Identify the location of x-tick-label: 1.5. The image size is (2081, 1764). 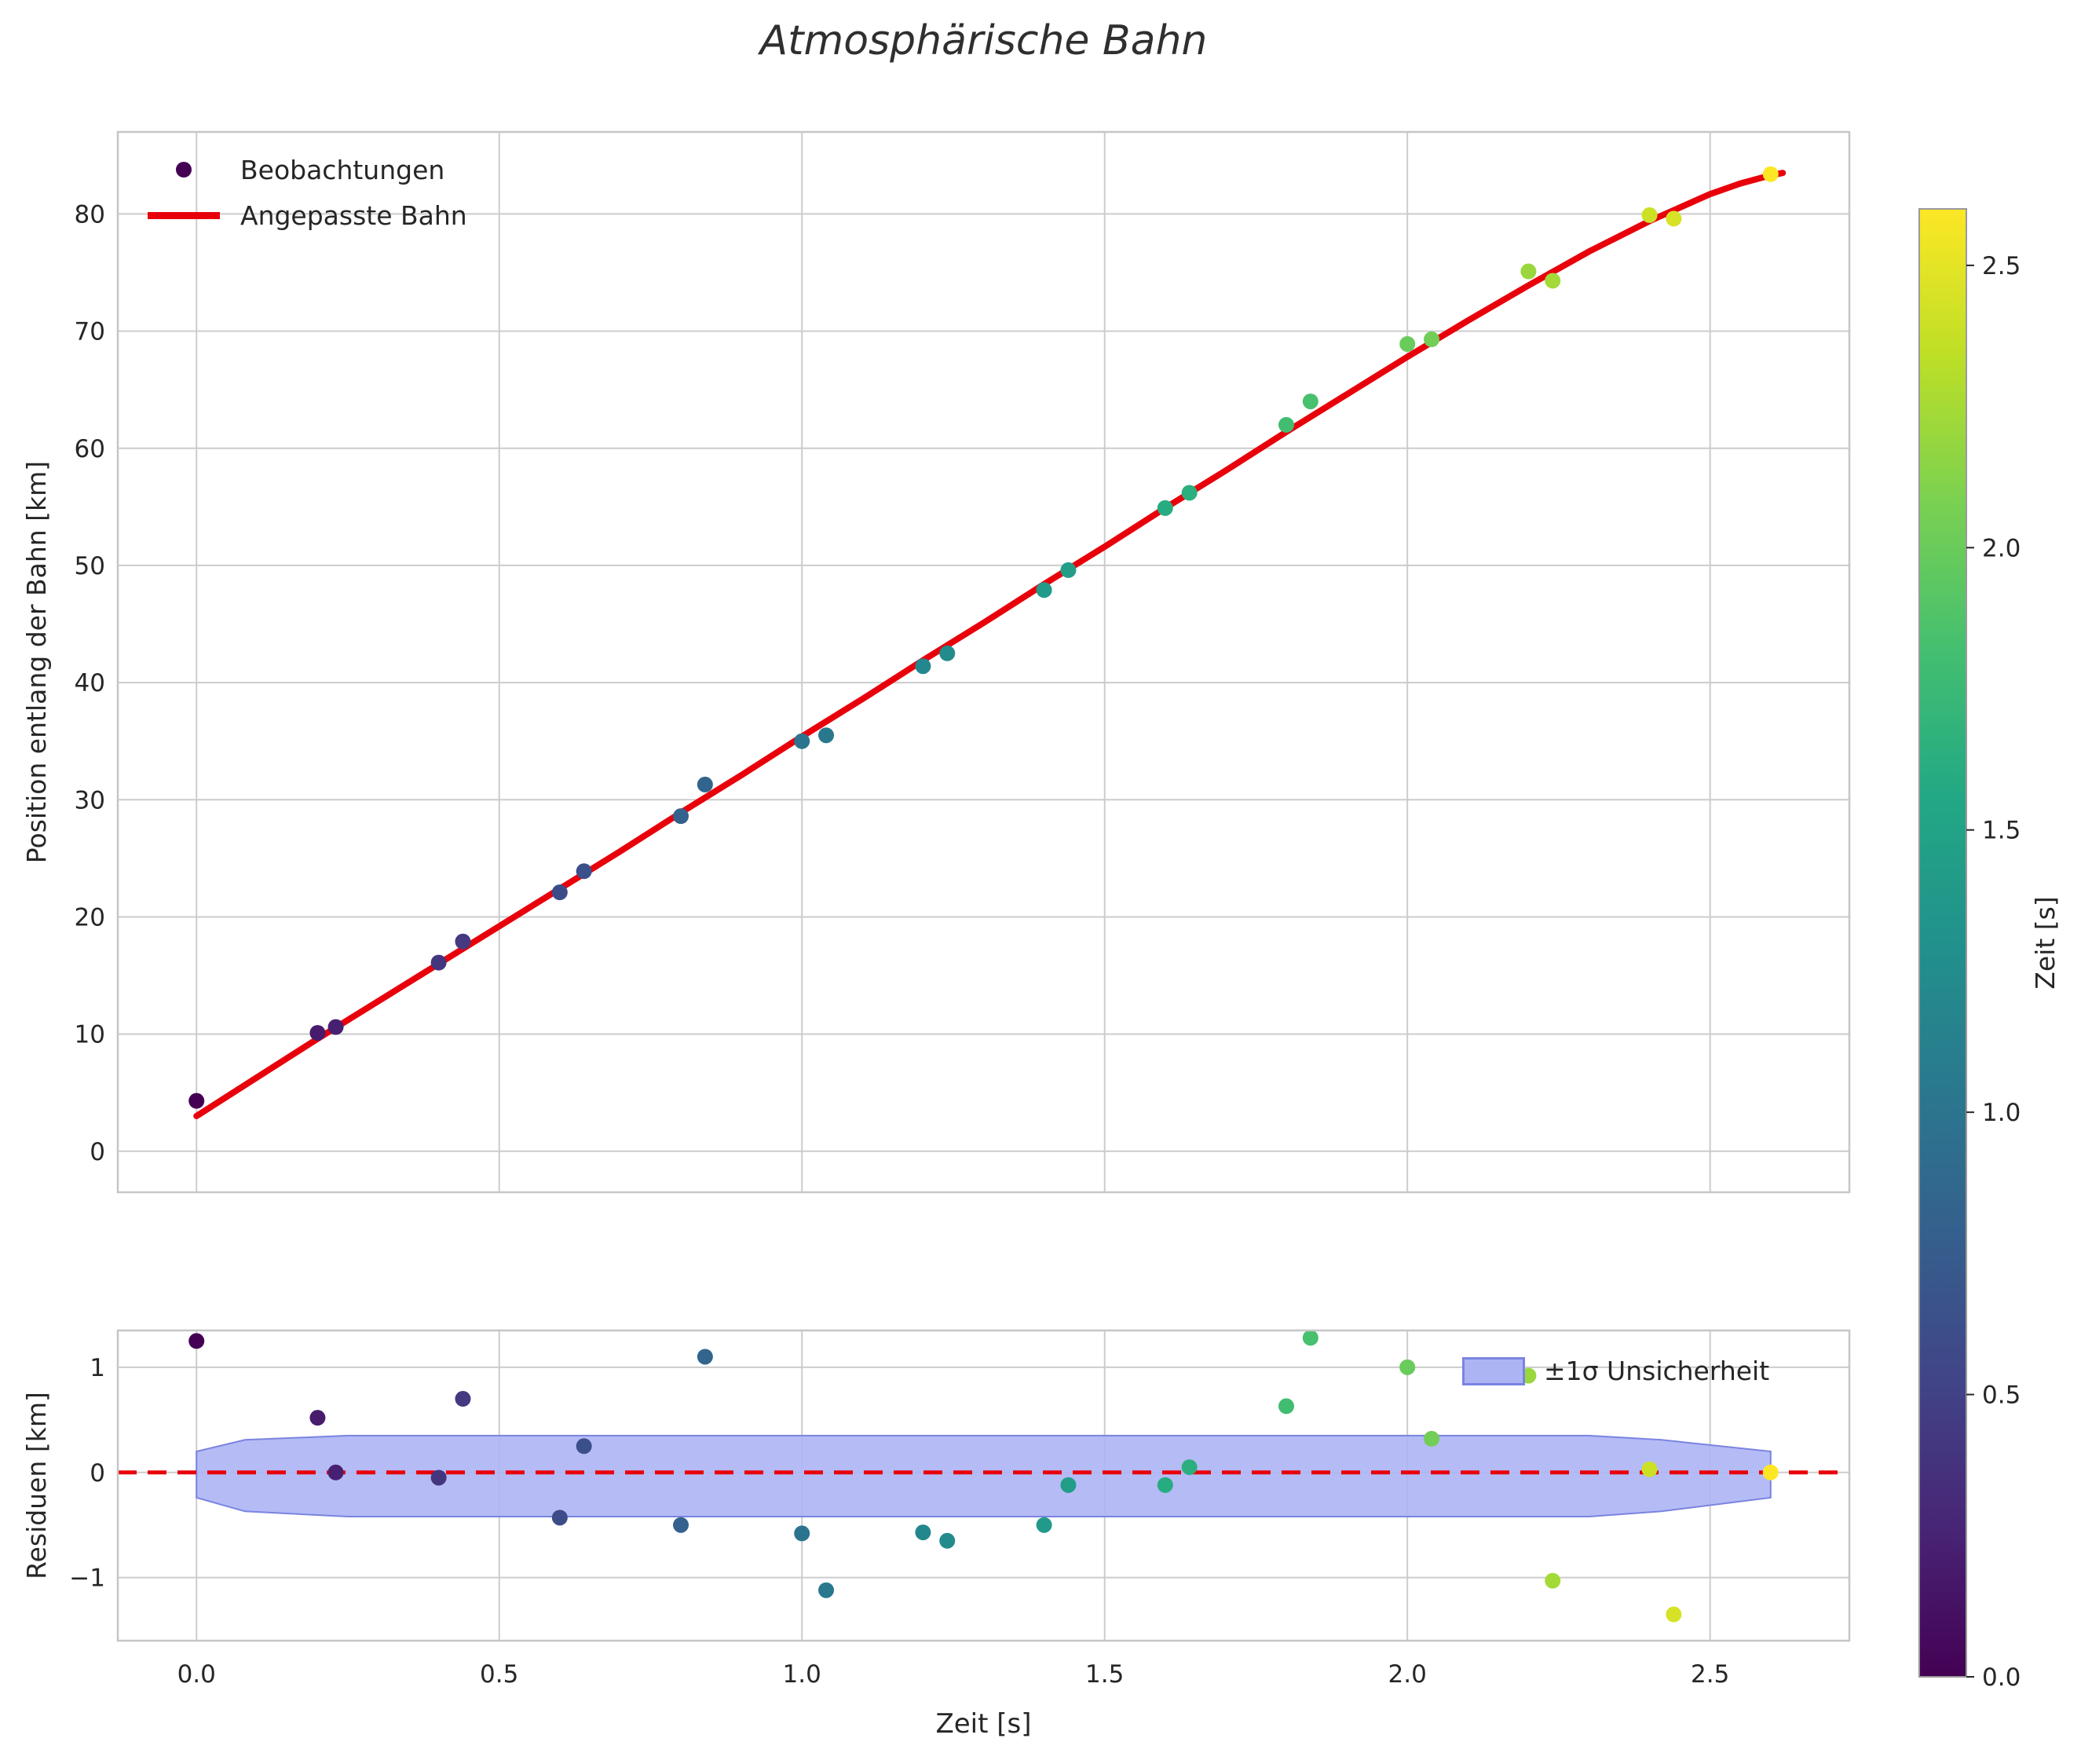
(1104, 1674).